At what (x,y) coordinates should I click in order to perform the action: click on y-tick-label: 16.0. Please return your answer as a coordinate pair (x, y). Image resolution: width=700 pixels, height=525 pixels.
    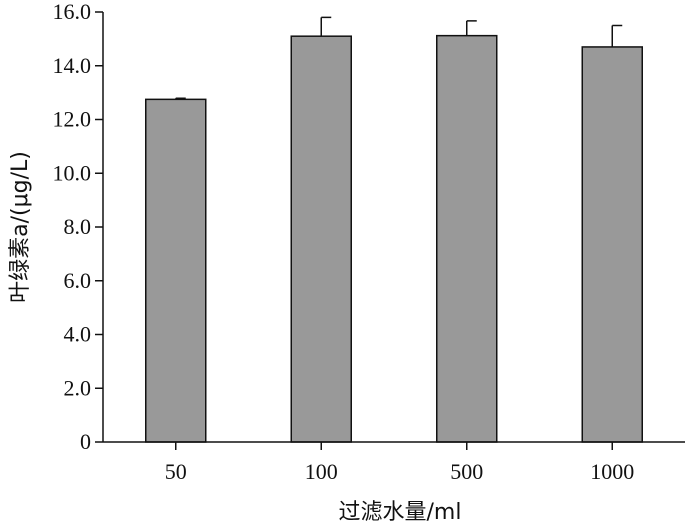
    Looking at the image, I should click on (72, 12).